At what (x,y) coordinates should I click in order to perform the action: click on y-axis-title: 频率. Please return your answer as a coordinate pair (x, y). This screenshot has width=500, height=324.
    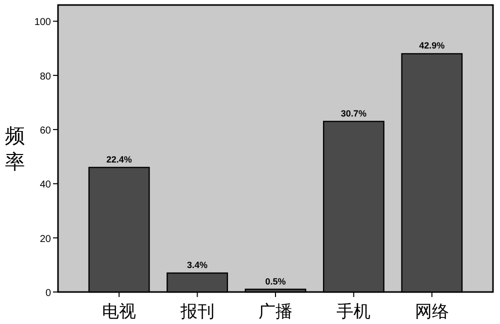
    Looking at the image, I should click on (15, 149).